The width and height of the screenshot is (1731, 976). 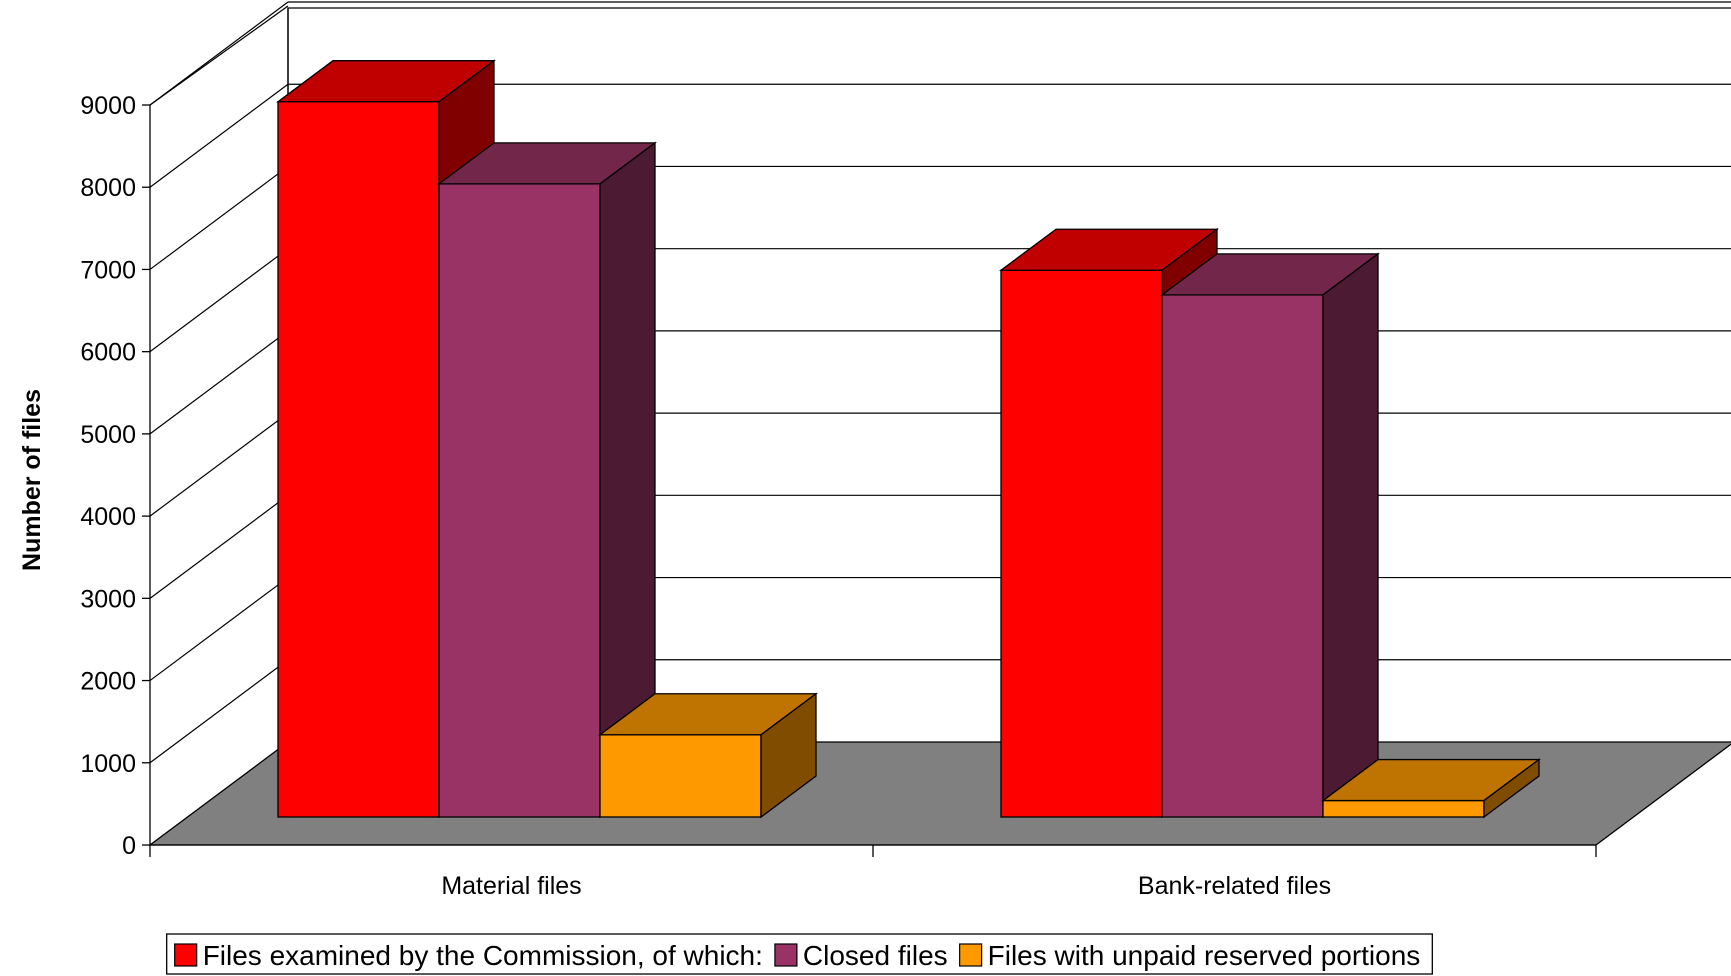 I want to click on legend-label: Files with unpaid reserved portions, so click(x=1204, y=955).